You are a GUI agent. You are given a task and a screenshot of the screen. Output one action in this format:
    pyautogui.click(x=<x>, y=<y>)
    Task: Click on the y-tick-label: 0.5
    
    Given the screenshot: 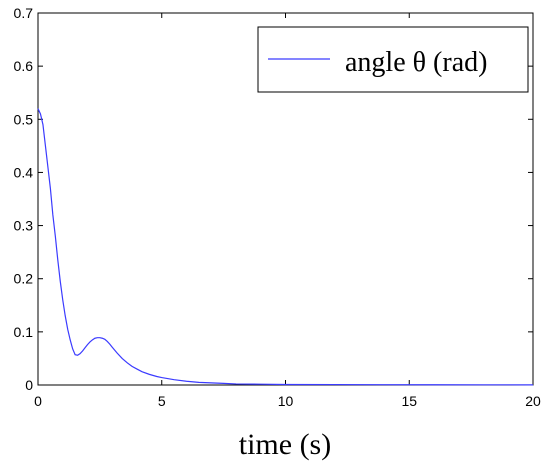 What is the action you would take?
    pyautogui.click(x=24, y=119)
    